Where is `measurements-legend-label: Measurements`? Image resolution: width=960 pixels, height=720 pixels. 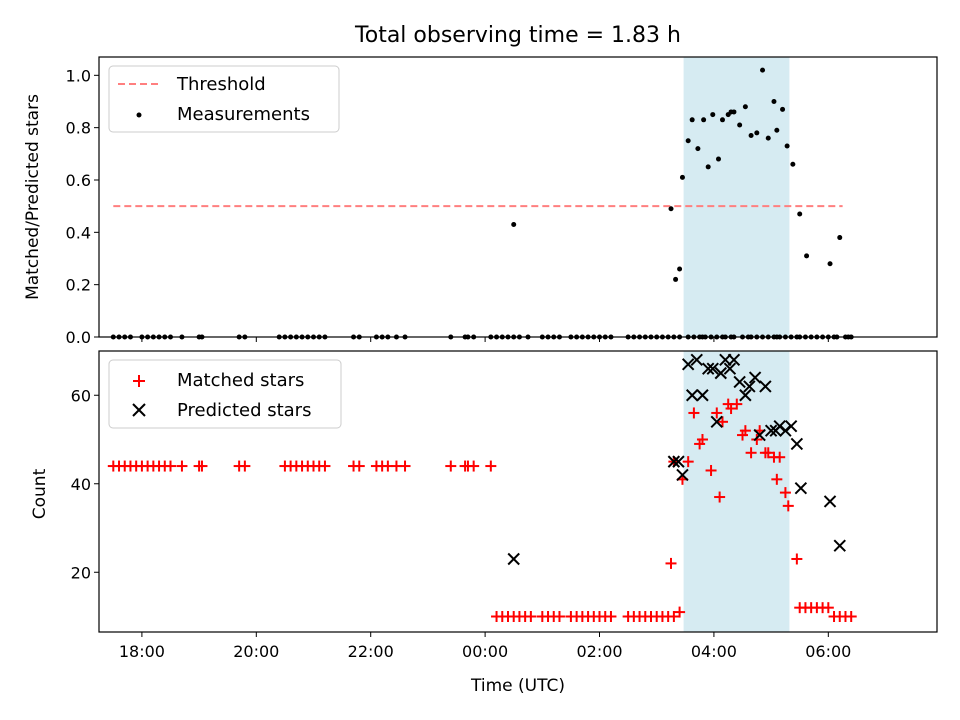 measurements-legend-label: Measurements is located at coordinates (243, 114).